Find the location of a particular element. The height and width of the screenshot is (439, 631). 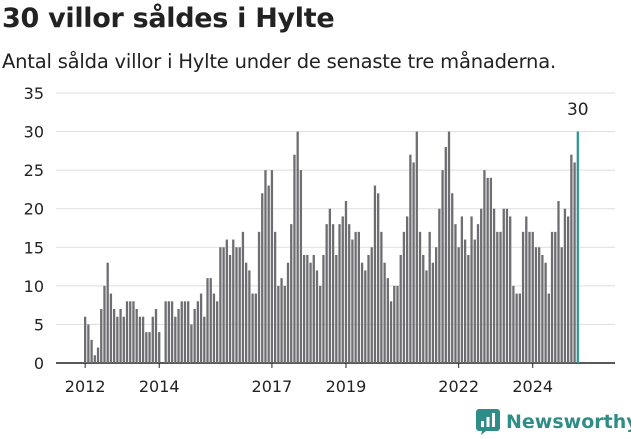

y-tick-label: 20 is located at coordinates (34, 209).